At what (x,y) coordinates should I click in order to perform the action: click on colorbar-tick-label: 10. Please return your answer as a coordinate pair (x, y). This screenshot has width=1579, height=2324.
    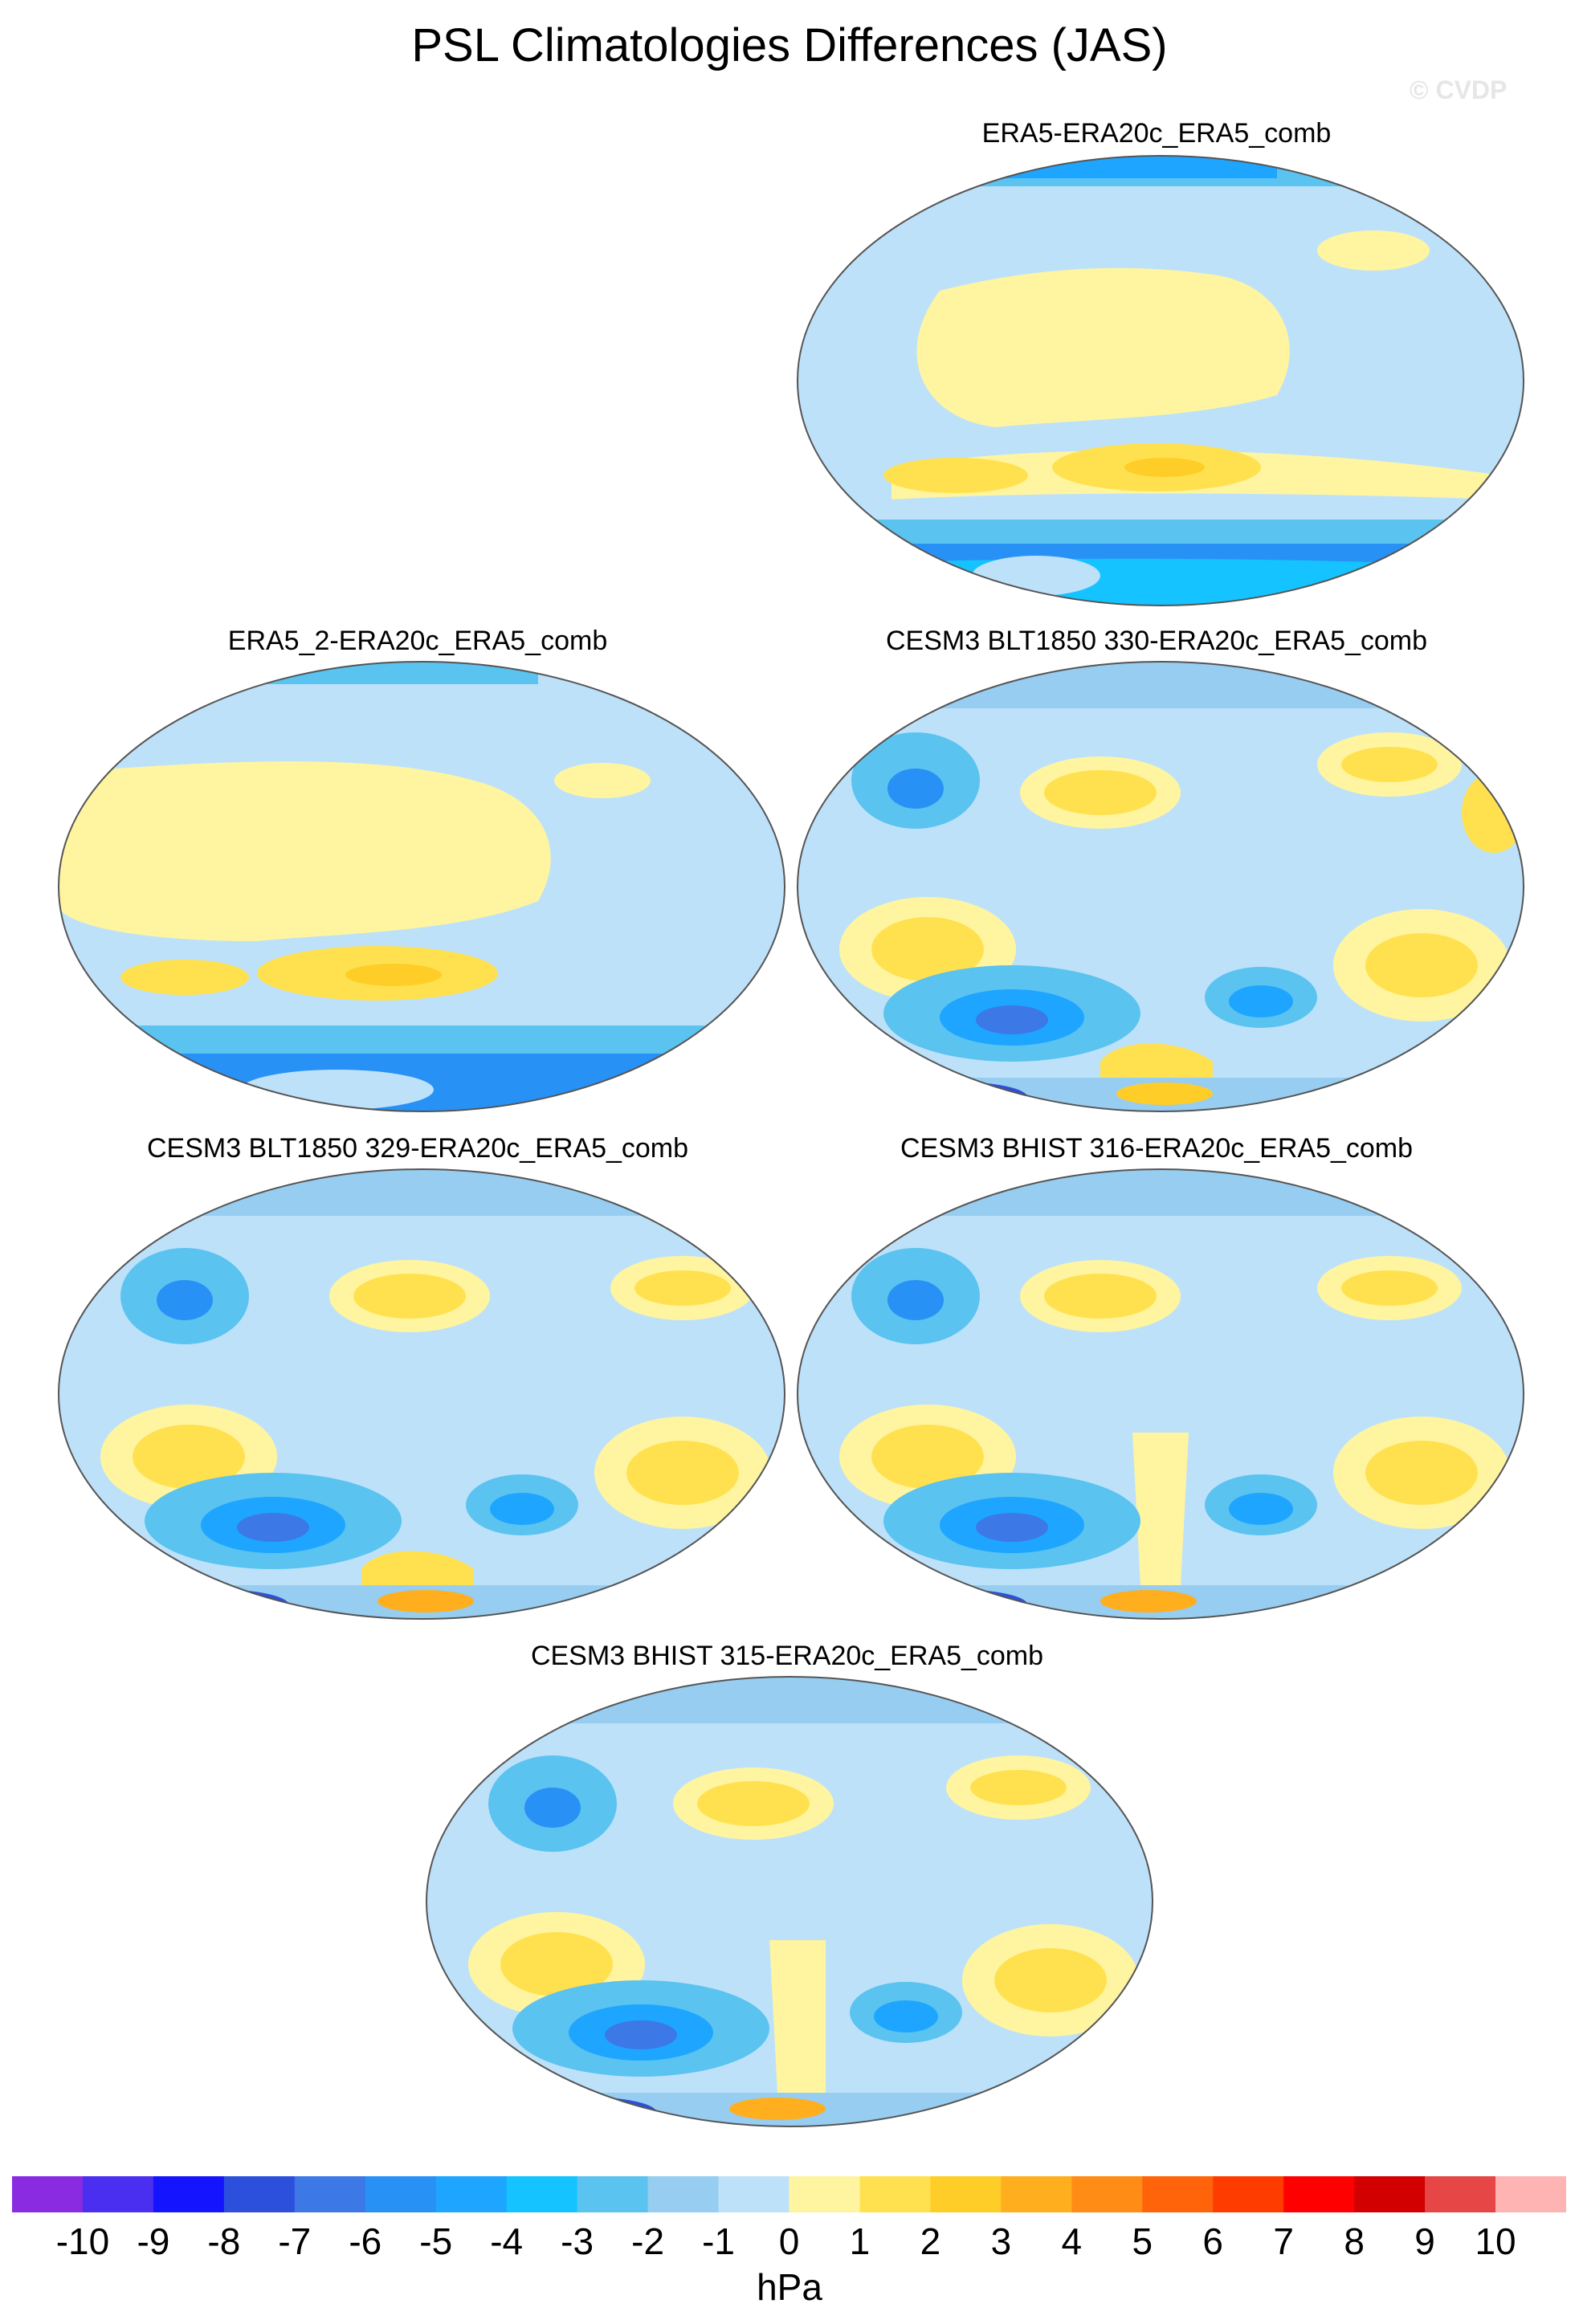
    Looking at the image, I should click on (1495, 2241).